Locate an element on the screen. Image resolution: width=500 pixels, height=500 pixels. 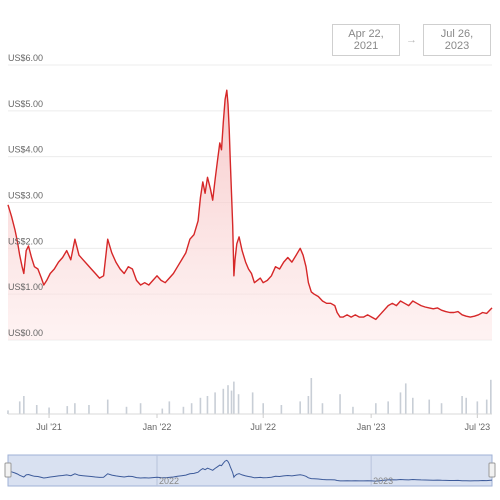
y-tick-label: US$3.00 is located at coordinates (25, 196).